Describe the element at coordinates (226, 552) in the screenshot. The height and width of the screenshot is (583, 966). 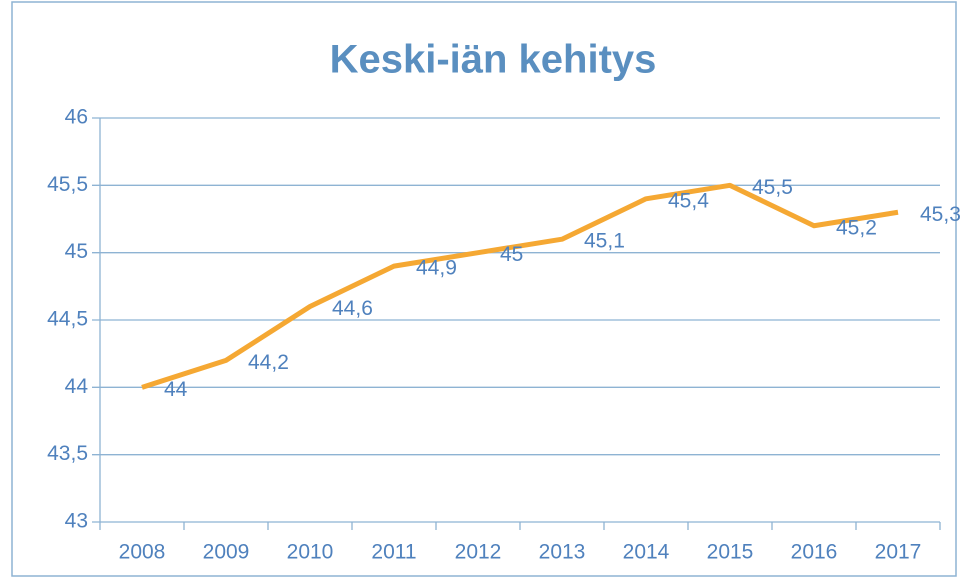
I see `x-tick-label: 2009` at that location.